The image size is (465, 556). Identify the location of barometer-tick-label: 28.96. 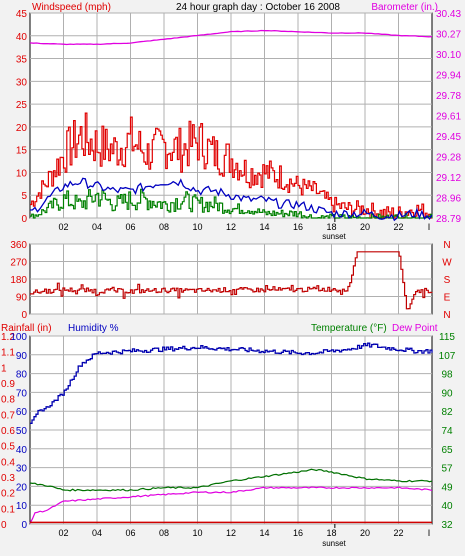
(448, 199).